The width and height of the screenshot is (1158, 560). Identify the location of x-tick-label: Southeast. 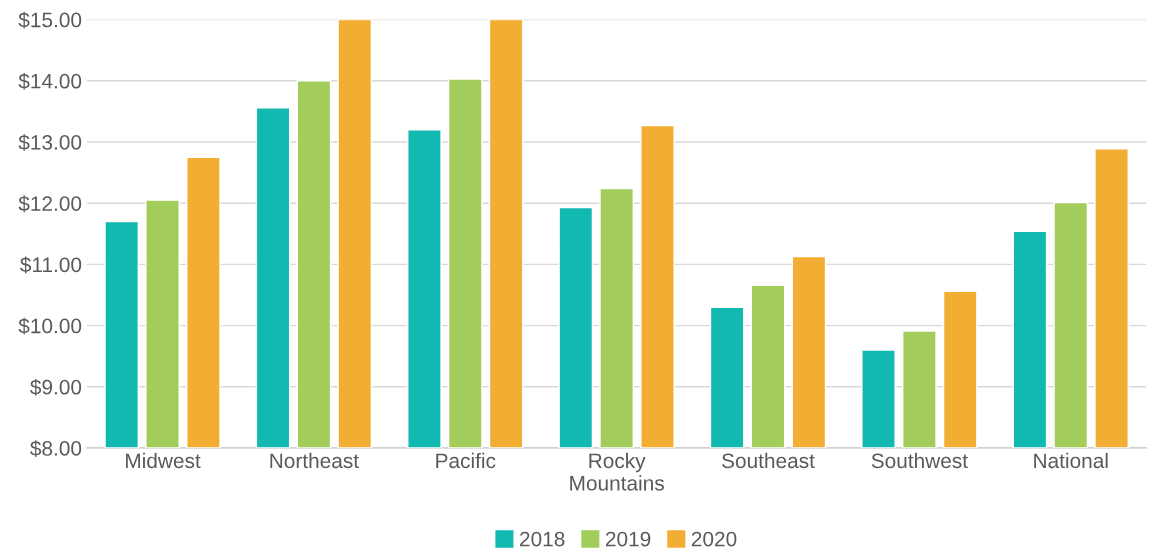
(768, 460).